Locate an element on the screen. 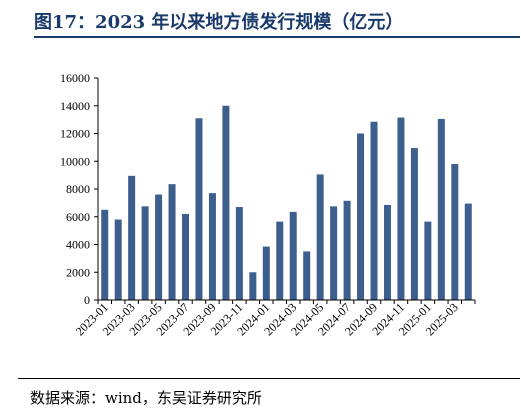 The height and width of the screenshot is (418, 521). y-tick-label: 8000 is located at coordinates (78, 189).